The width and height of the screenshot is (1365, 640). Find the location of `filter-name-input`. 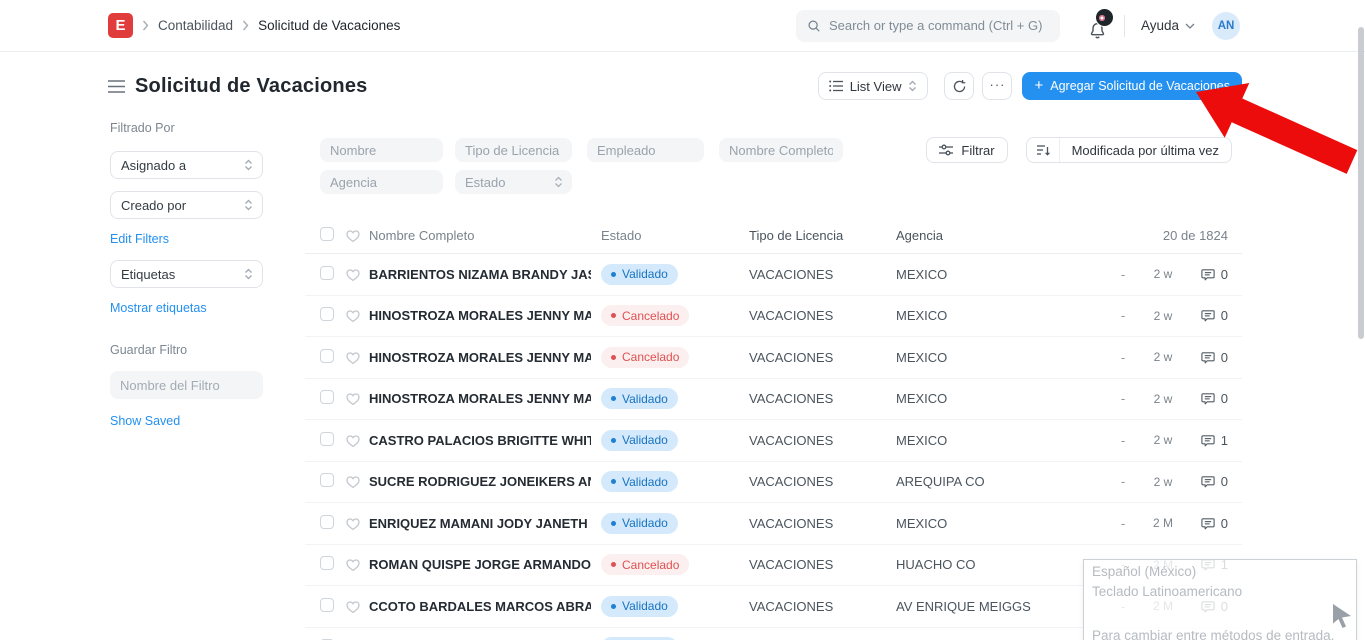

filter-name-input is located at coordinates (186, 385).